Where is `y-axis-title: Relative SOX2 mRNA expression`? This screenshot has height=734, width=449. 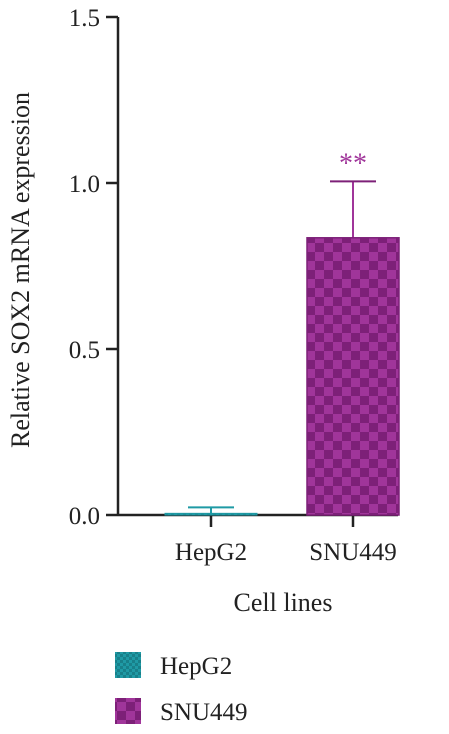
y-axis-title: Relative SOX2 mRNA expression is located at coordinates (20, 270).